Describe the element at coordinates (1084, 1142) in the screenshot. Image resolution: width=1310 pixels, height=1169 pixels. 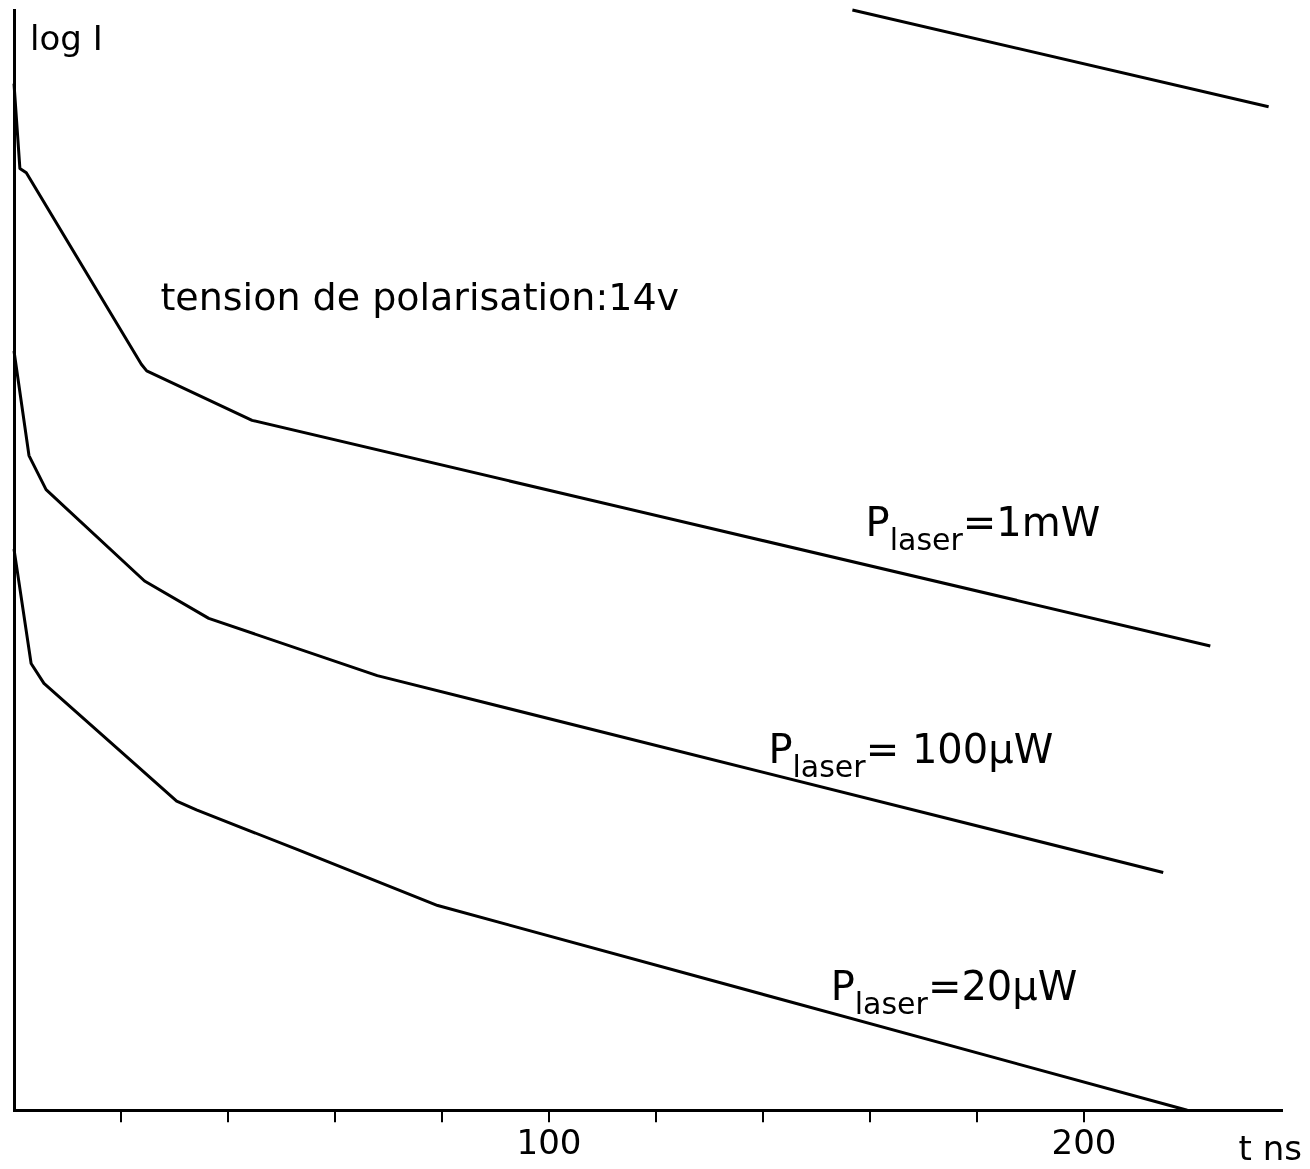
I see `x-tick-label: 200` at that location.